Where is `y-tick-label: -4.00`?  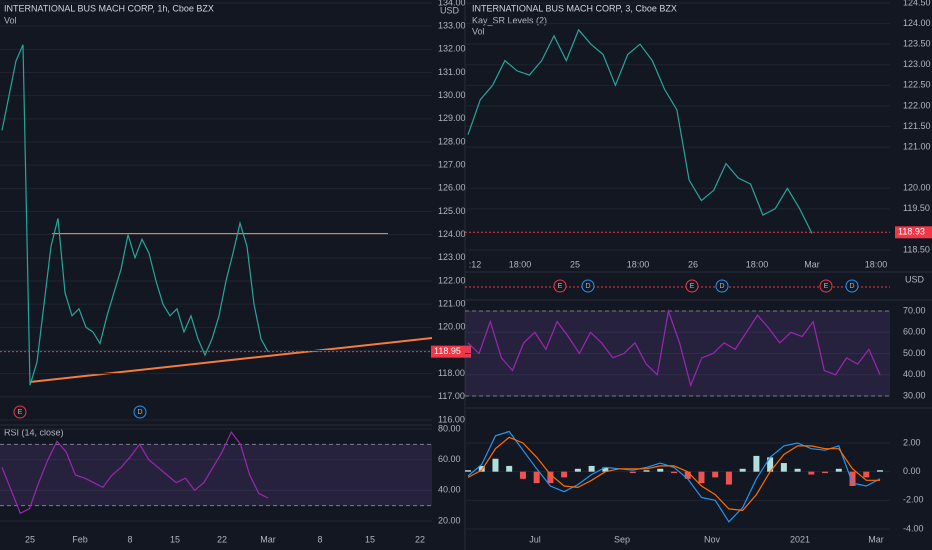
y-tick-label: -4.00 is located at coordinates (913, 528).